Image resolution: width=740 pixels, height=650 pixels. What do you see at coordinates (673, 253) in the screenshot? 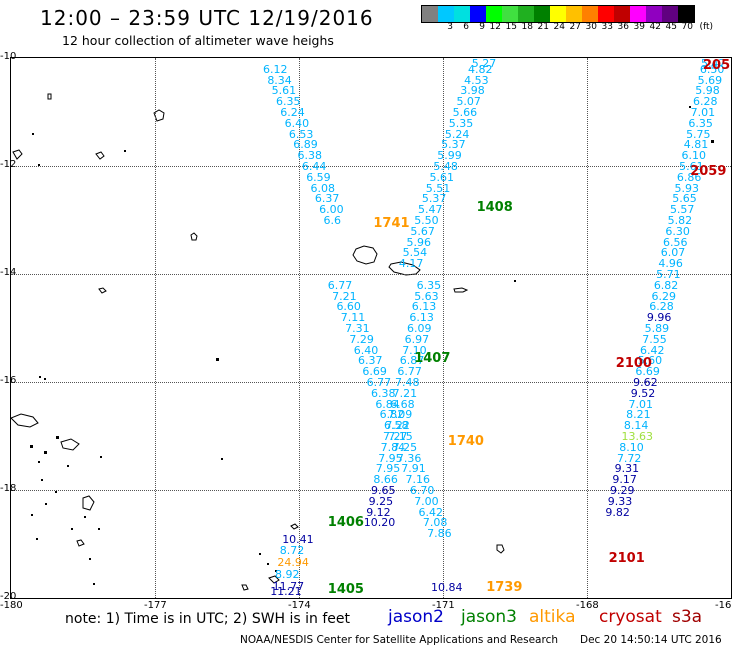
I see `wave-height-observation: 6.07` at bounding box center [673, 253].